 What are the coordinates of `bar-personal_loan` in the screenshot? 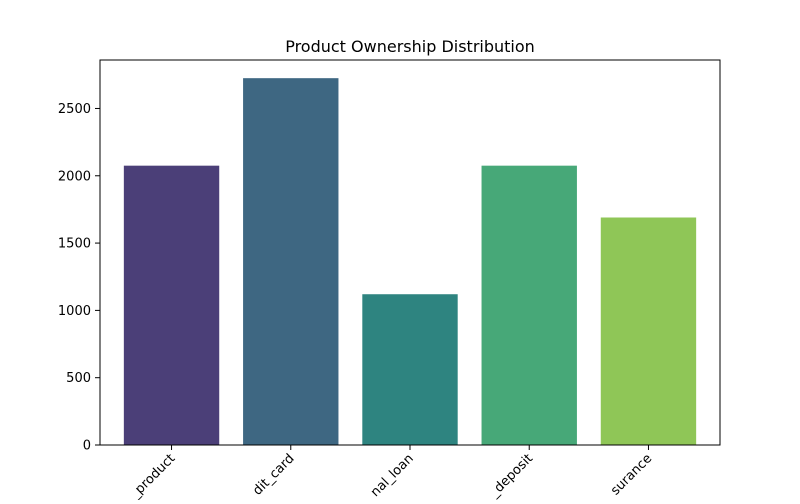 It's located at (410, 369).